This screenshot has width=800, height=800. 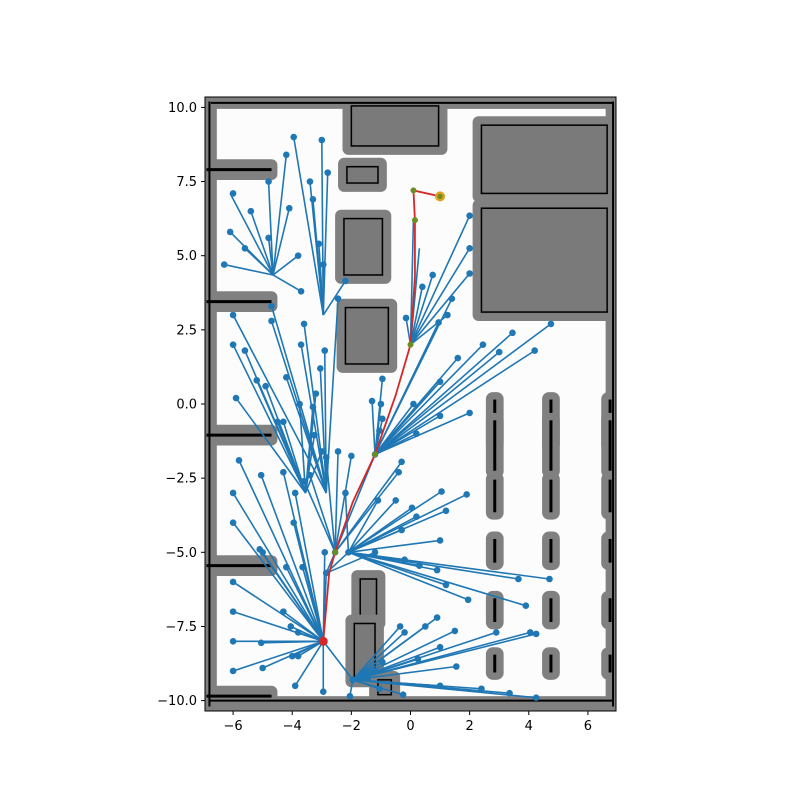 I want to click on block-mid-left-wall, so click(x=363, y=246).